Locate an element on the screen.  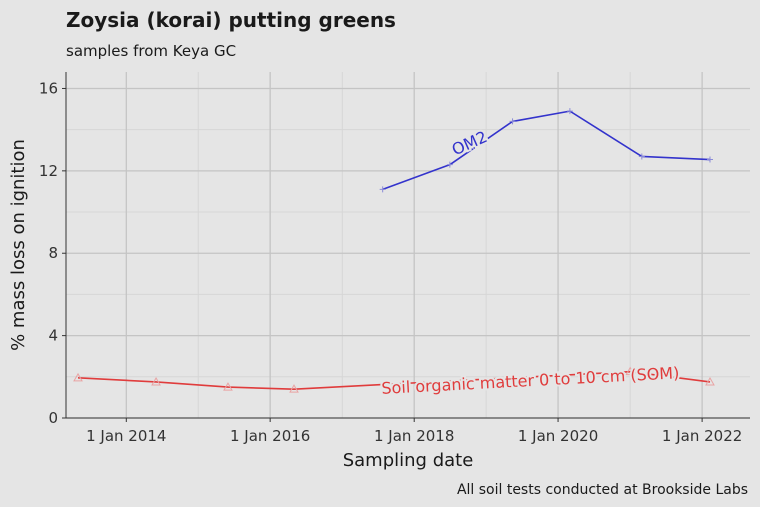
y-tick-label: 12 is located at coordinates (48, 171).